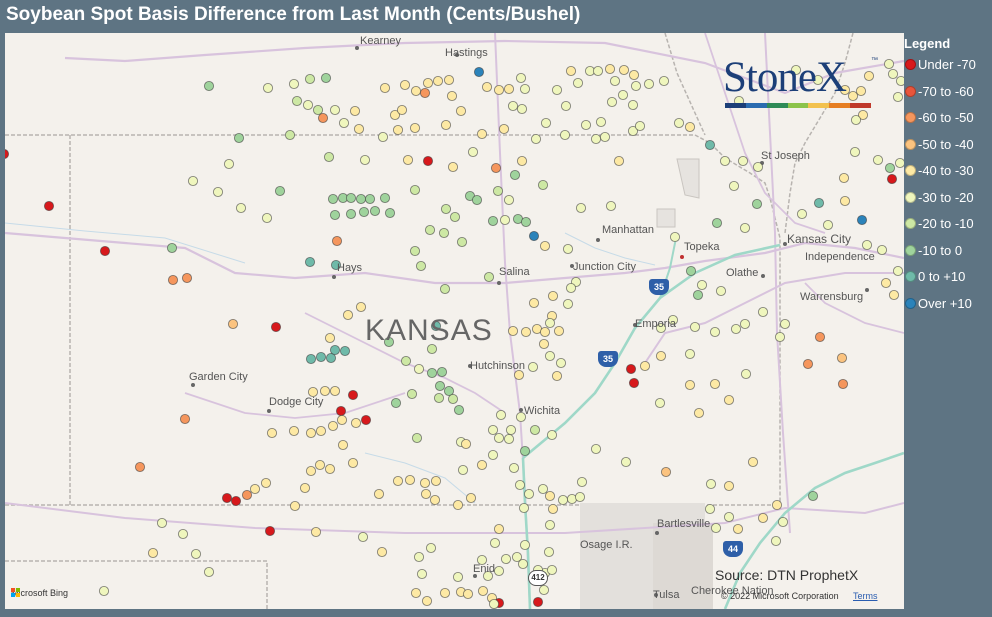 The image size is (992, 617). What do you see at coordinates (948, 145) in the screenshot?
I see `legend-item: -50 to -40` at bounding box center [948, 145].